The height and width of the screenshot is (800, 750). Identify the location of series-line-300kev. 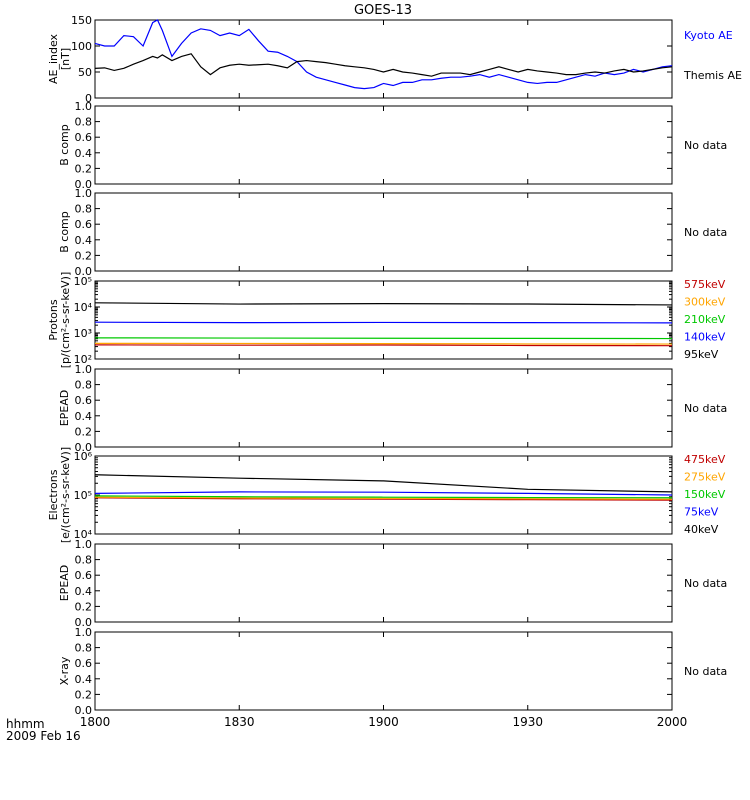
(383, 343).